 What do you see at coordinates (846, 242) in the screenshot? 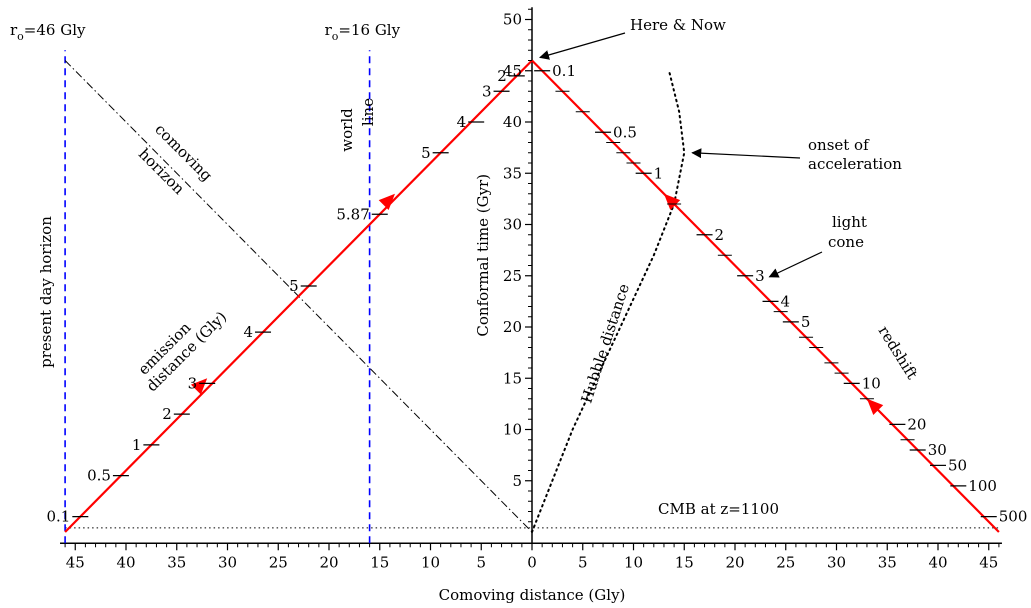
I see `light-cone-label-2: cone` at bounding box center [846, 242].